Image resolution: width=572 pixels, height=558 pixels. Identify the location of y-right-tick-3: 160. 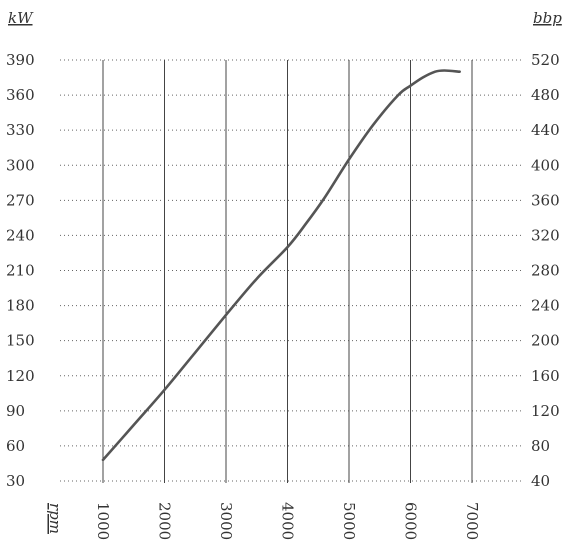
(545, 376).